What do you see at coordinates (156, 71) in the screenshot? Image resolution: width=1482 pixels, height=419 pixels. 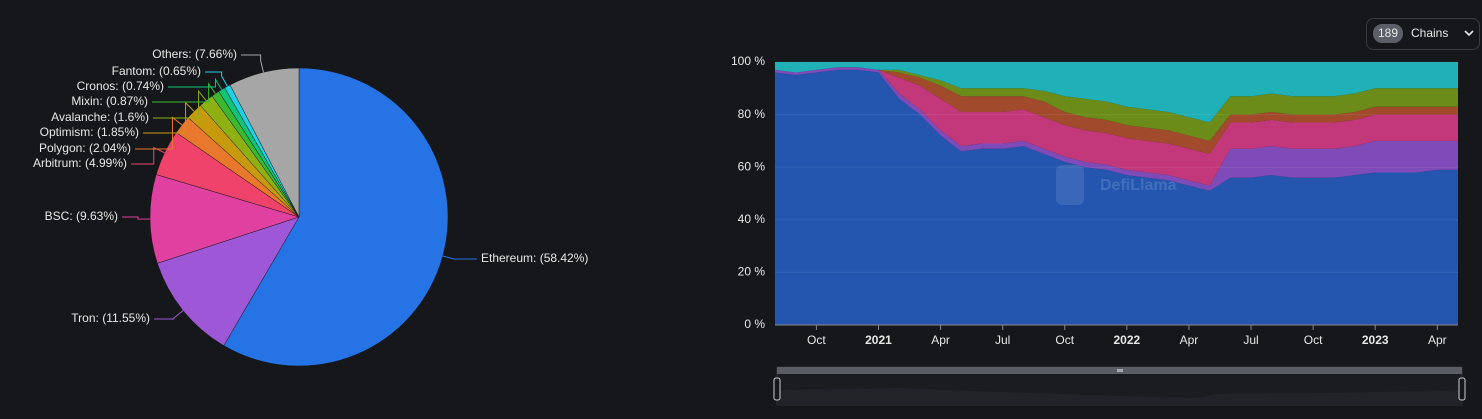 I see `slice-label: Fantom: (0.65%)` at bounding box center [156, 71].